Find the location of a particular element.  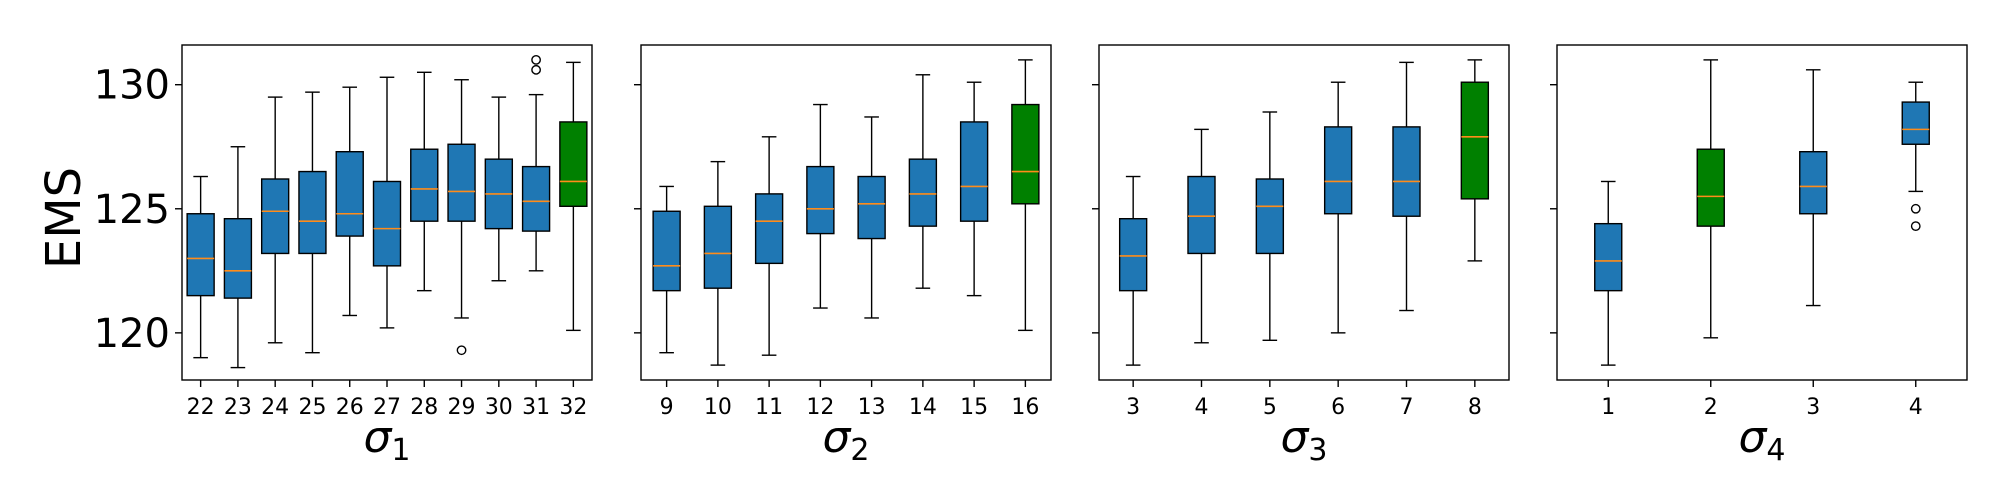

x-tick-label: 7 is located at coordinates (1407, 407).